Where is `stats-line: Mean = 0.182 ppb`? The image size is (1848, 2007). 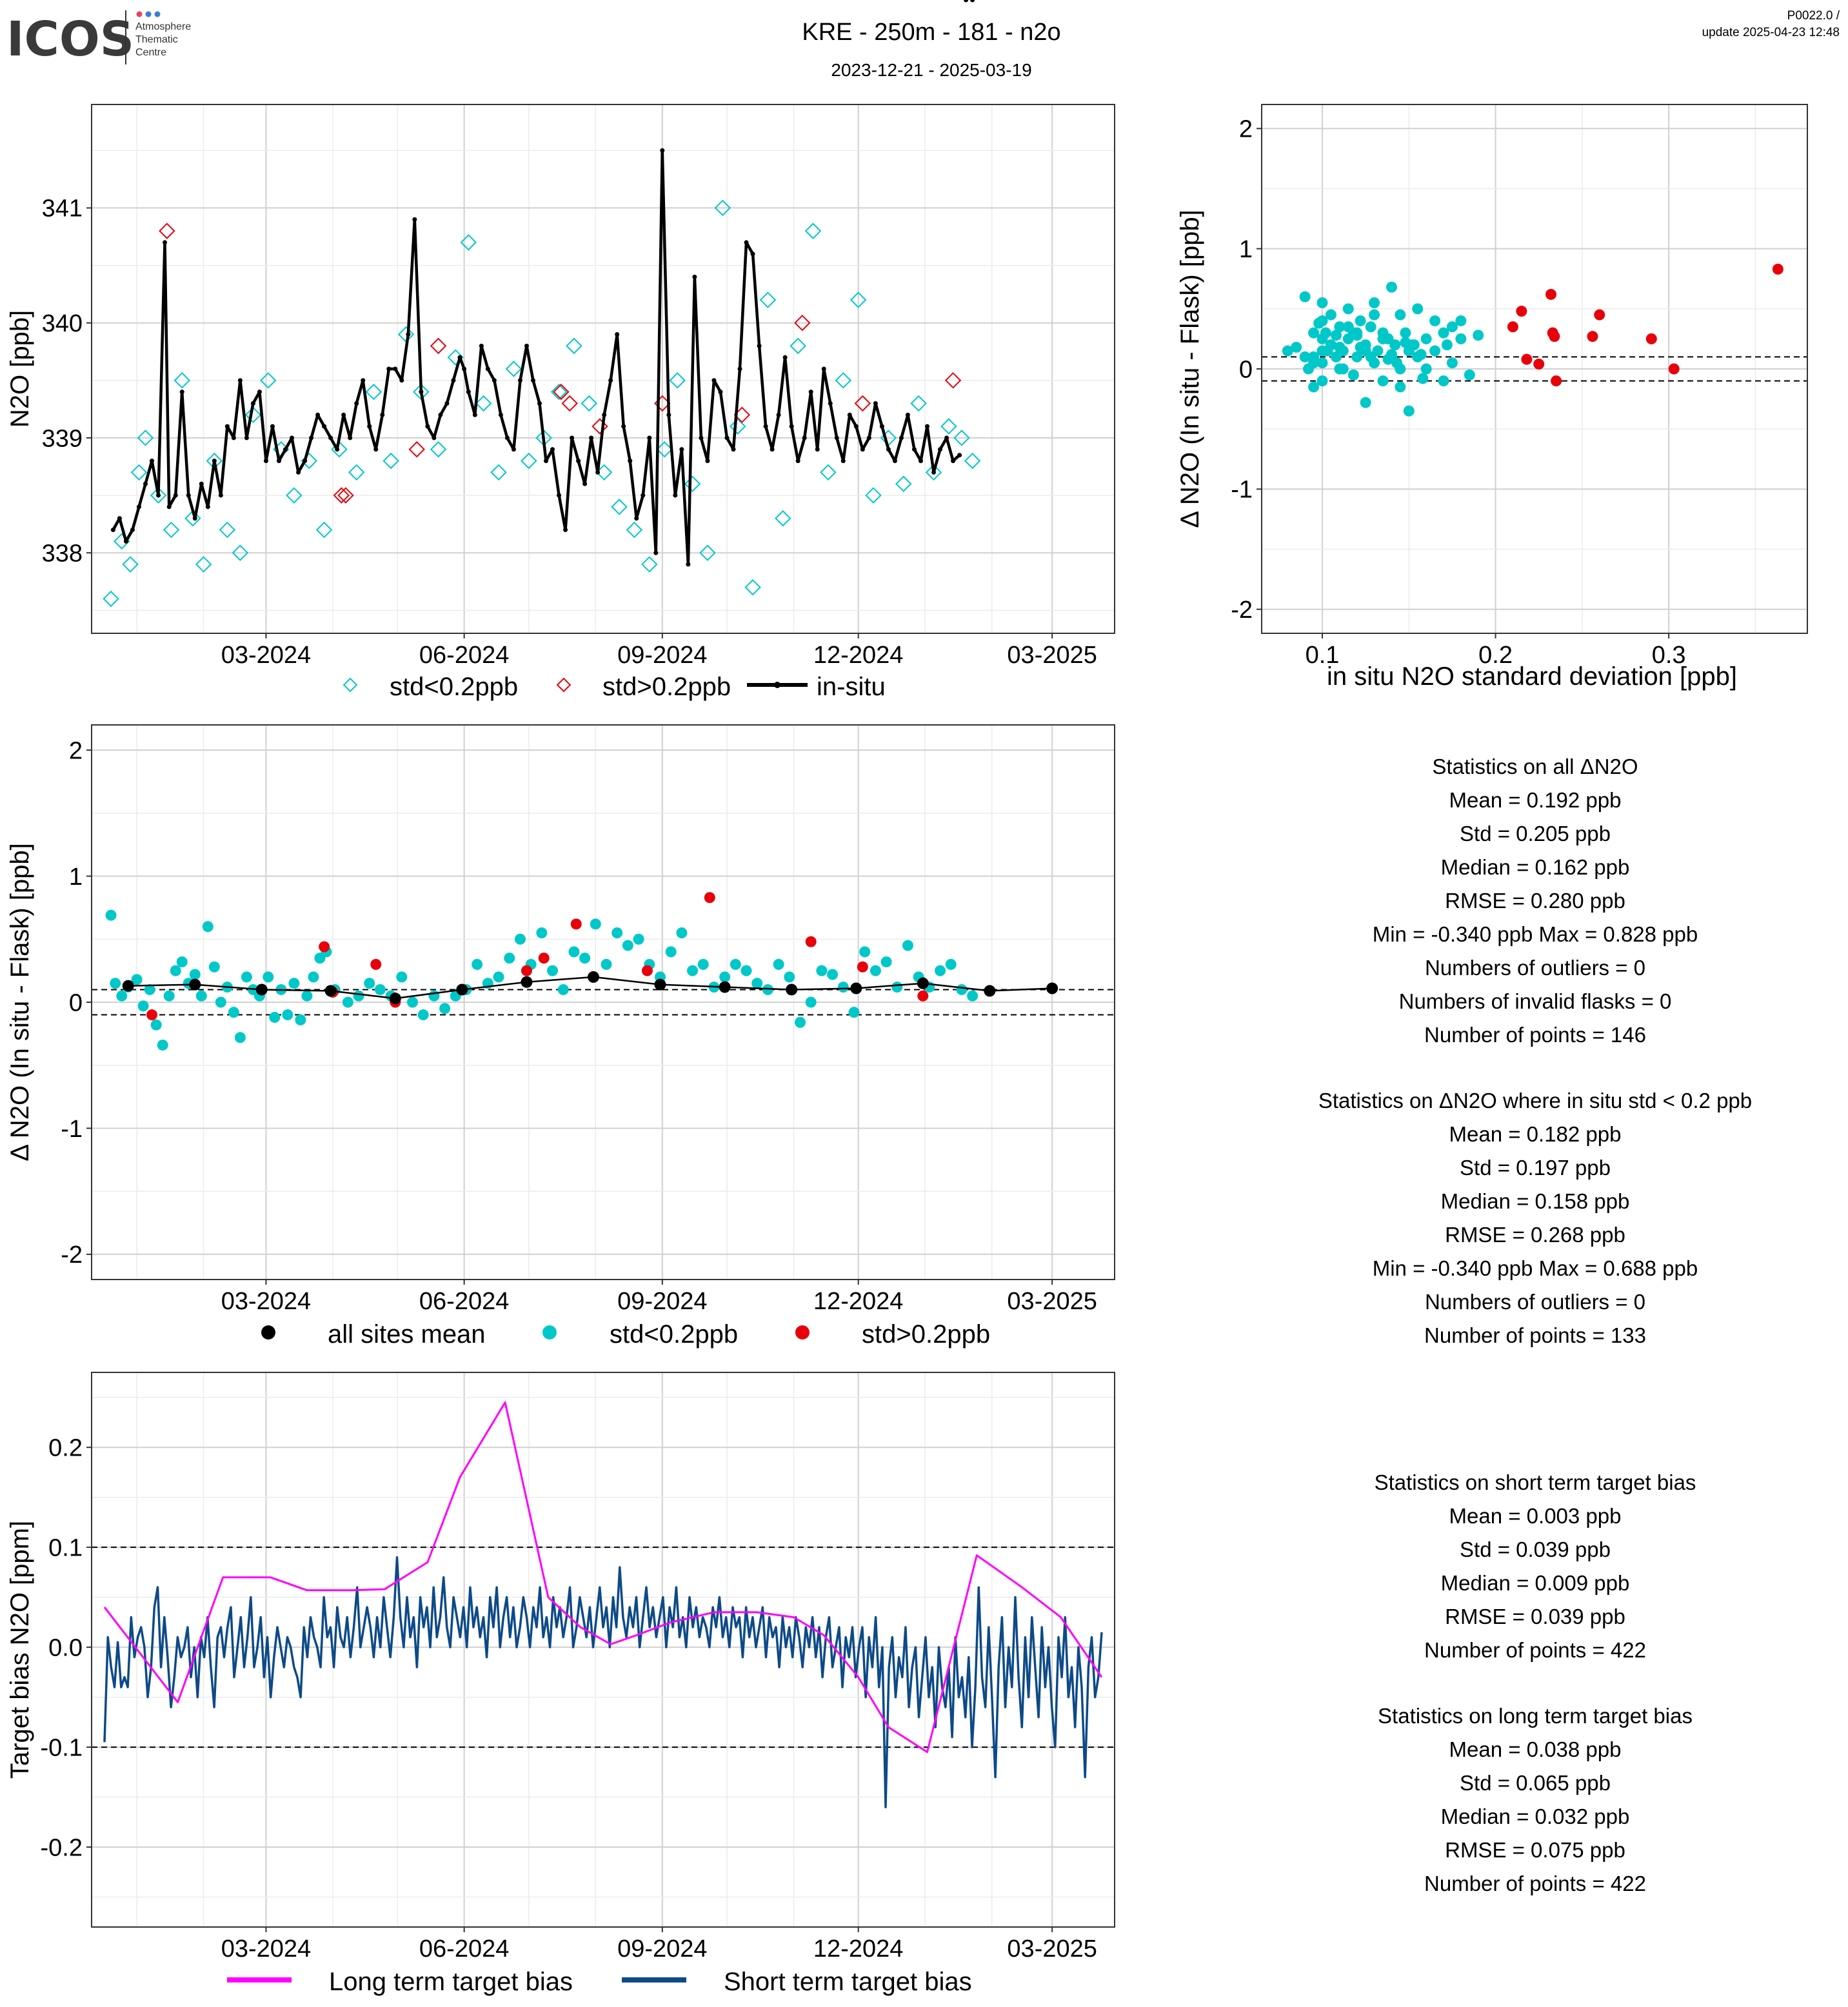 stats-line: Mean = 0.182 ppb is located at coordinates (1535, 1134).